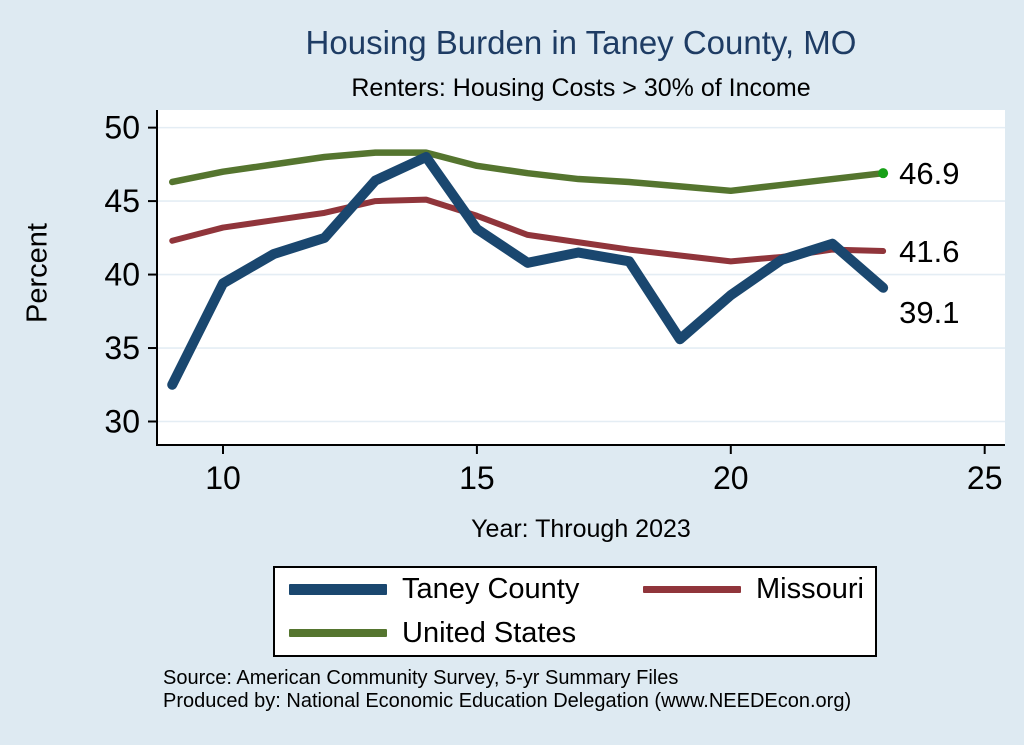 Image resolution: width=1024 pixels, height=745 pixels. I want to click on taney-county-line-sample, so click(338, 590).